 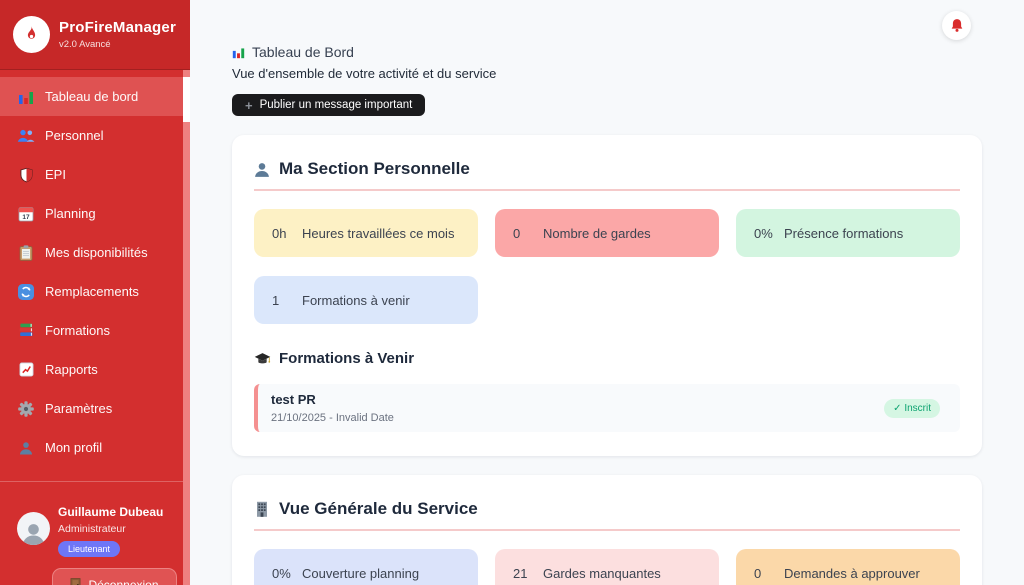 What do you see at coordinates (26, 175) in the screenshot?
I see `shield-icon` at bounding box center [26, 175].